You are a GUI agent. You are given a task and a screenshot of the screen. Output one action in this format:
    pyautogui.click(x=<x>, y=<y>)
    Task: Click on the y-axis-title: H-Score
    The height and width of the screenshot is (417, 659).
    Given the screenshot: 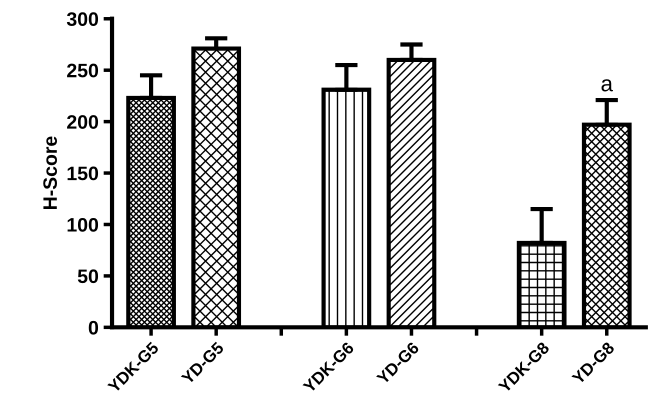 What is the action you would take?
    pyautogui.click(x=50, y=173)
    